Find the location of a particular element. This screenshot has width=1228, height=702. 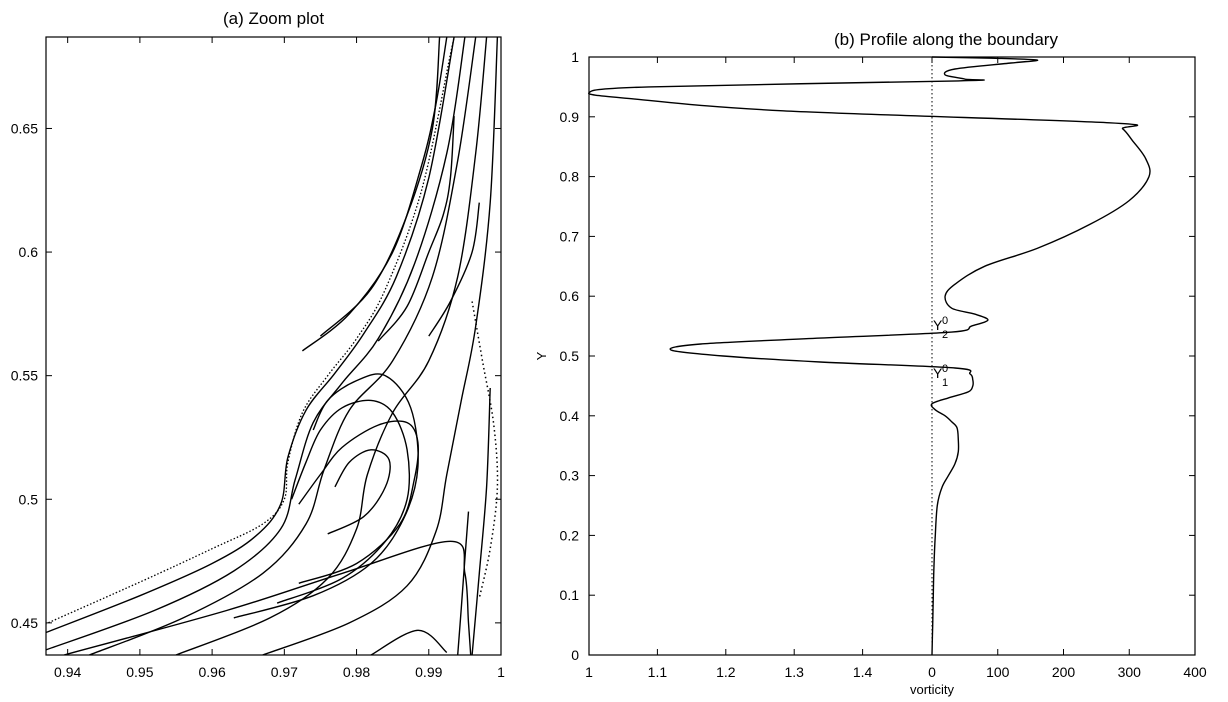

y-tick-label: 0.3 is located at coordinates (570, 476).